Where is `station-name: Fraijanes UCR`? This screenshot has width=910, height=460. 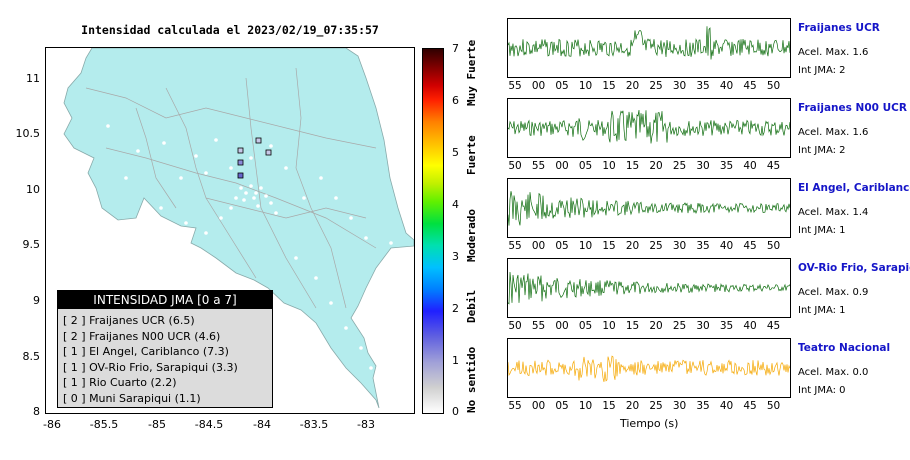 station-name: Fraijanes UCR is located at coordinates (839, 28).